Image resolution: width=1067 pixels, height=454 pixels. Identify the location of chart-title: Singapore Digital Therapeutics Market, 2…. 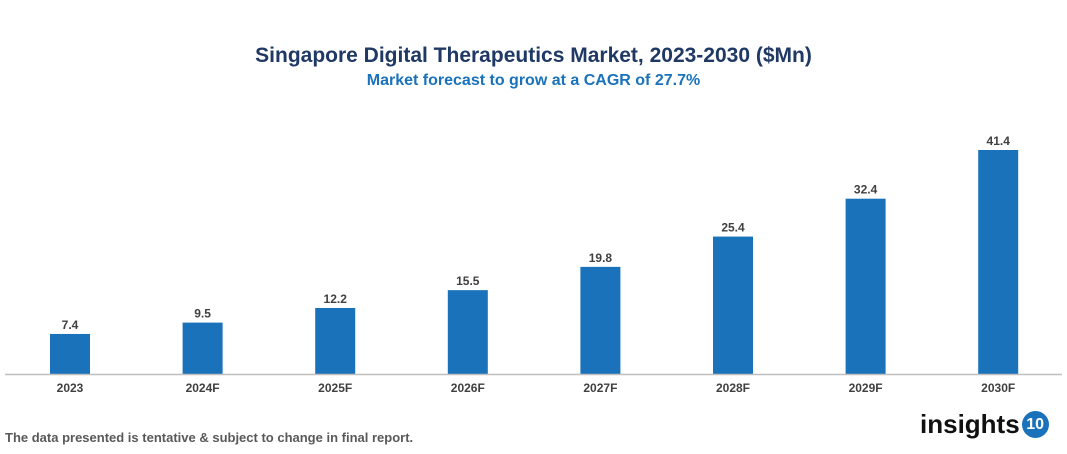
(533, 55).